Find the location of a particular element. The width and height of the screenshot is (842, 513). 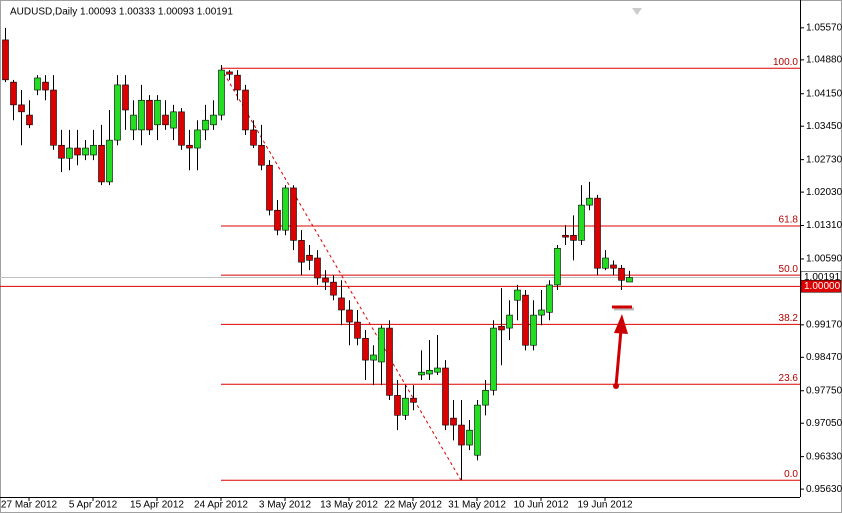

fib-label: 0.0 is located at coordinates (791, 474).